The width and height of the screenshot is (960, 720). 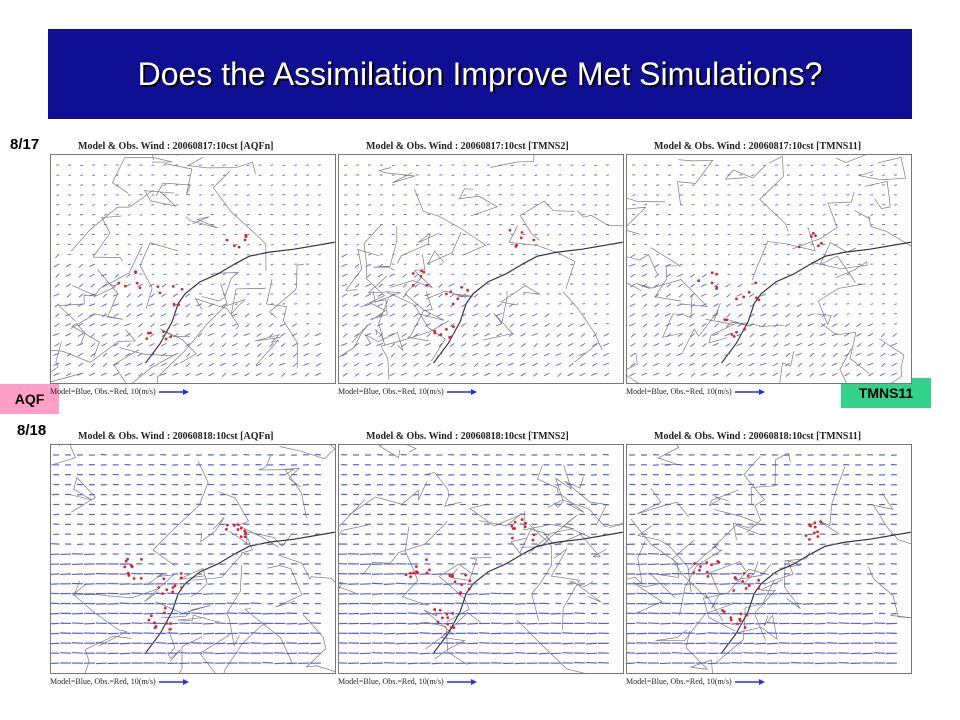 What do you see at coordinates (29, 399) in the screenshot?
I see `aqf-badge: AQF` at bounding box center [29, 399].